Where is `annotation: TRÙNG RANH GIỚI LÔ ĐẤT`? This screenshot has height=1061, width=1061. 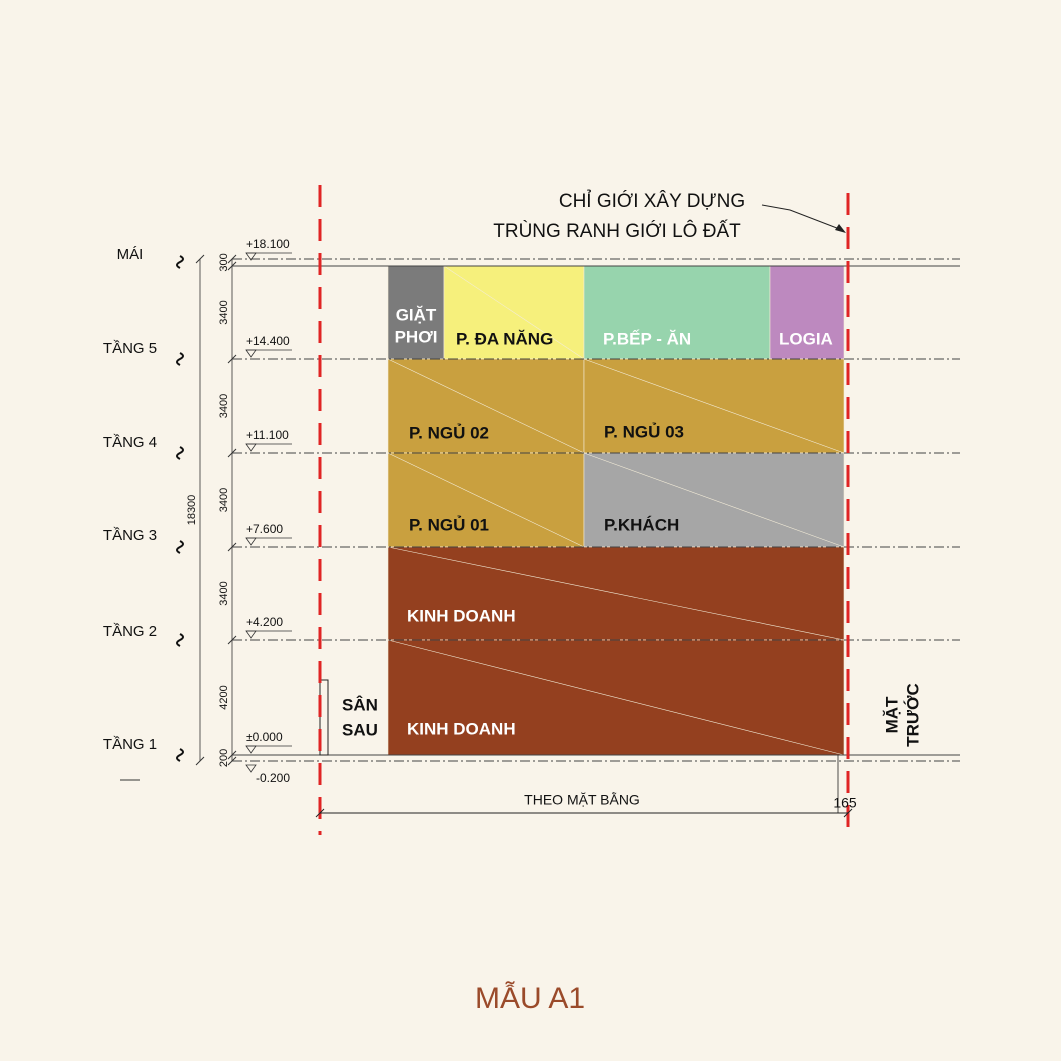
annotation: TRÙNG RANH GIỚI LÔ ĐẤT is located at coordinates (617, 231).